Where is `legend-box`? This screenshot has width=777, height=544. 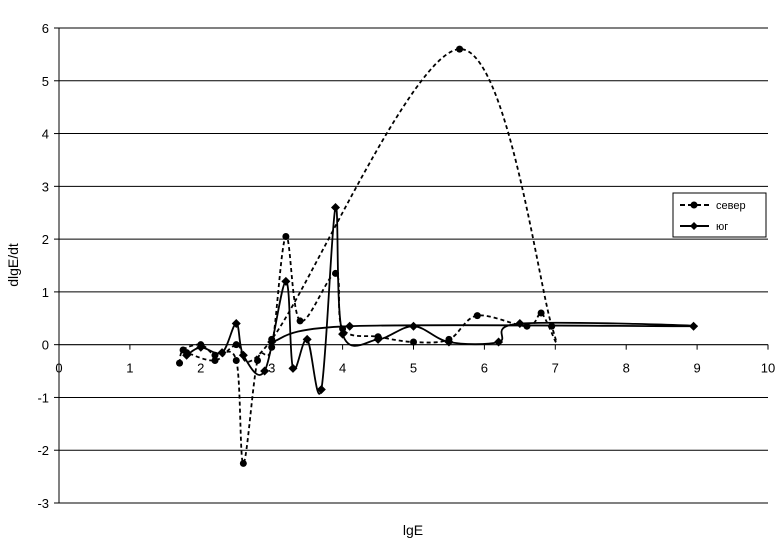
legend-box is located at coordinates (719, 215).